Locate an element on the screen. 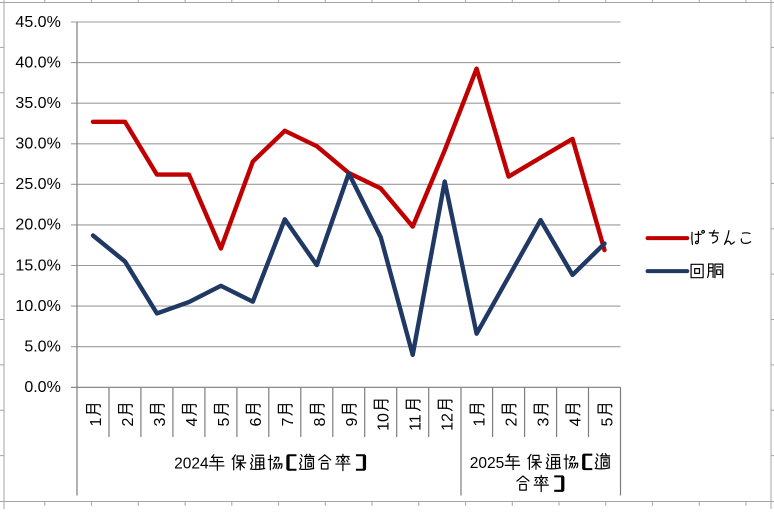 The image size is (774, 514). svg-text: 40.0% is located at coordinates (37, 62).